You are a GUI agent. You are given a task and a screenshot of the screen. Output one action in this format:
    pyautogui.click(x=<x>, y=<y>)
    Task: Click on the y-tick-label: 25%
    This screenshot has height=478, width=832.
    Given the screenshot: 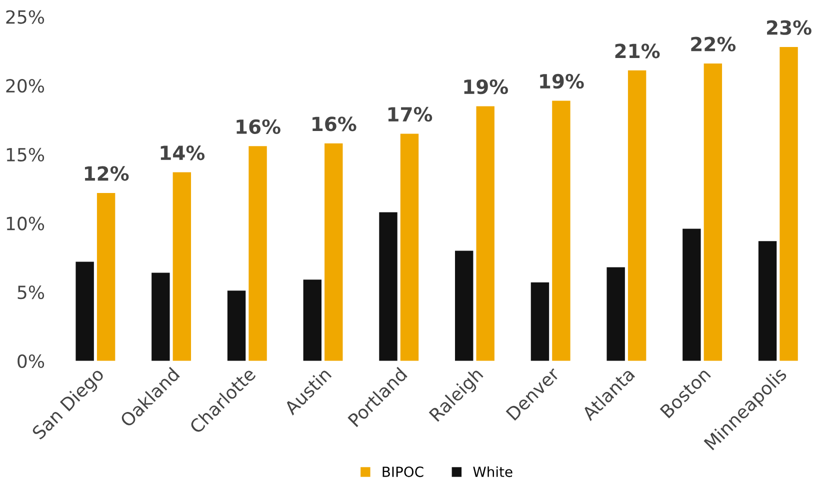 What is the action you would take?
    pyautogui.click(x=25, y=17)
    